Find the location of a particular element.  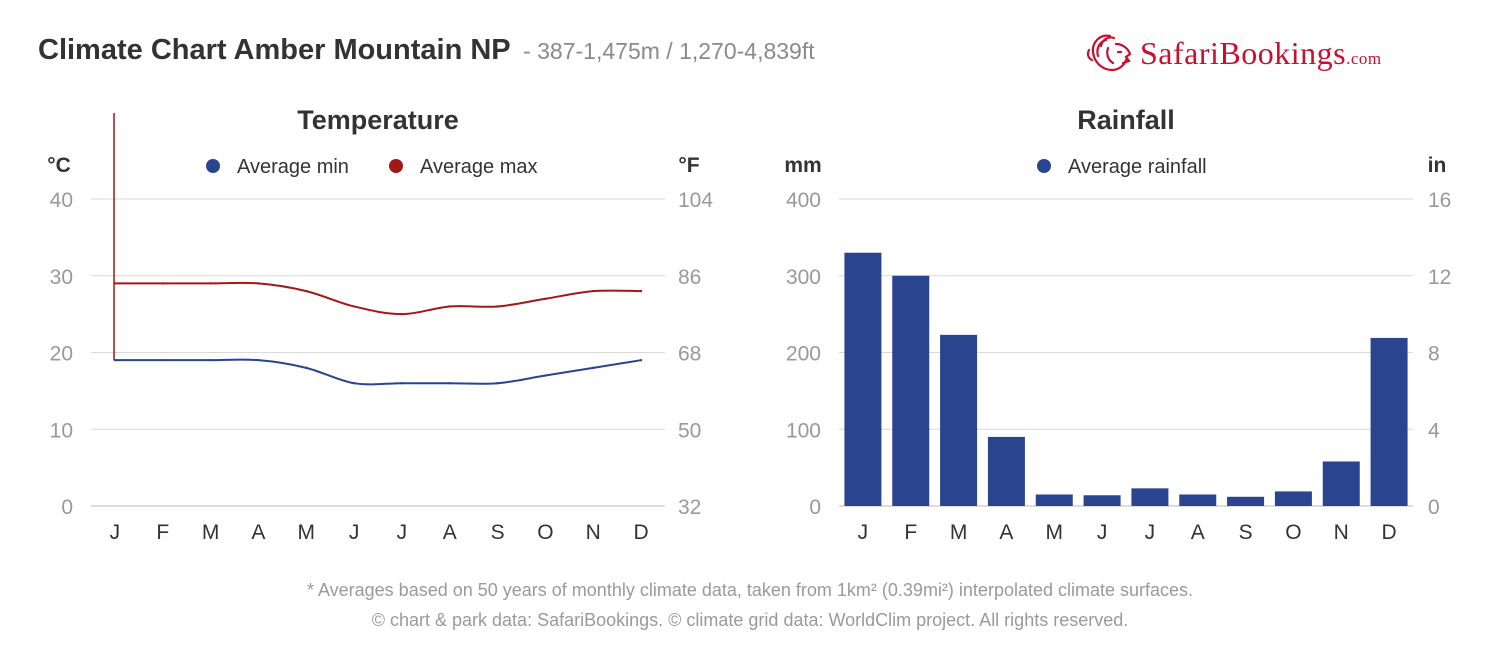

x-tick-label-0: S is located at coordinates (498, 532).